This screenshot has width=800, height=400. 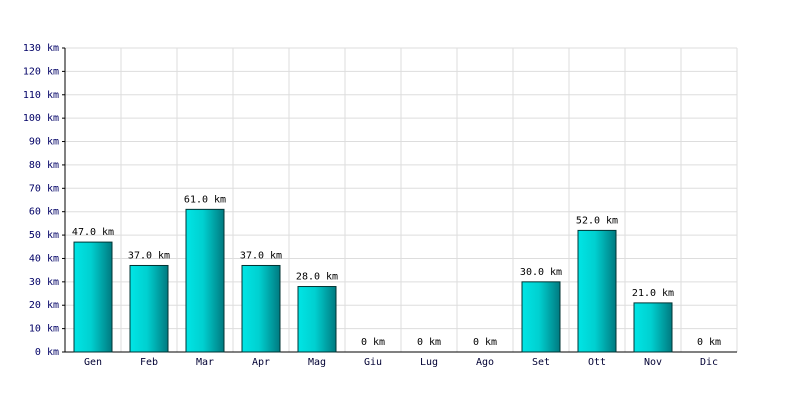 What do you see at coordinates (44, 305) in the screenshot?
I see `y-tick-label: 20 km` at bounding box center [44, 305].